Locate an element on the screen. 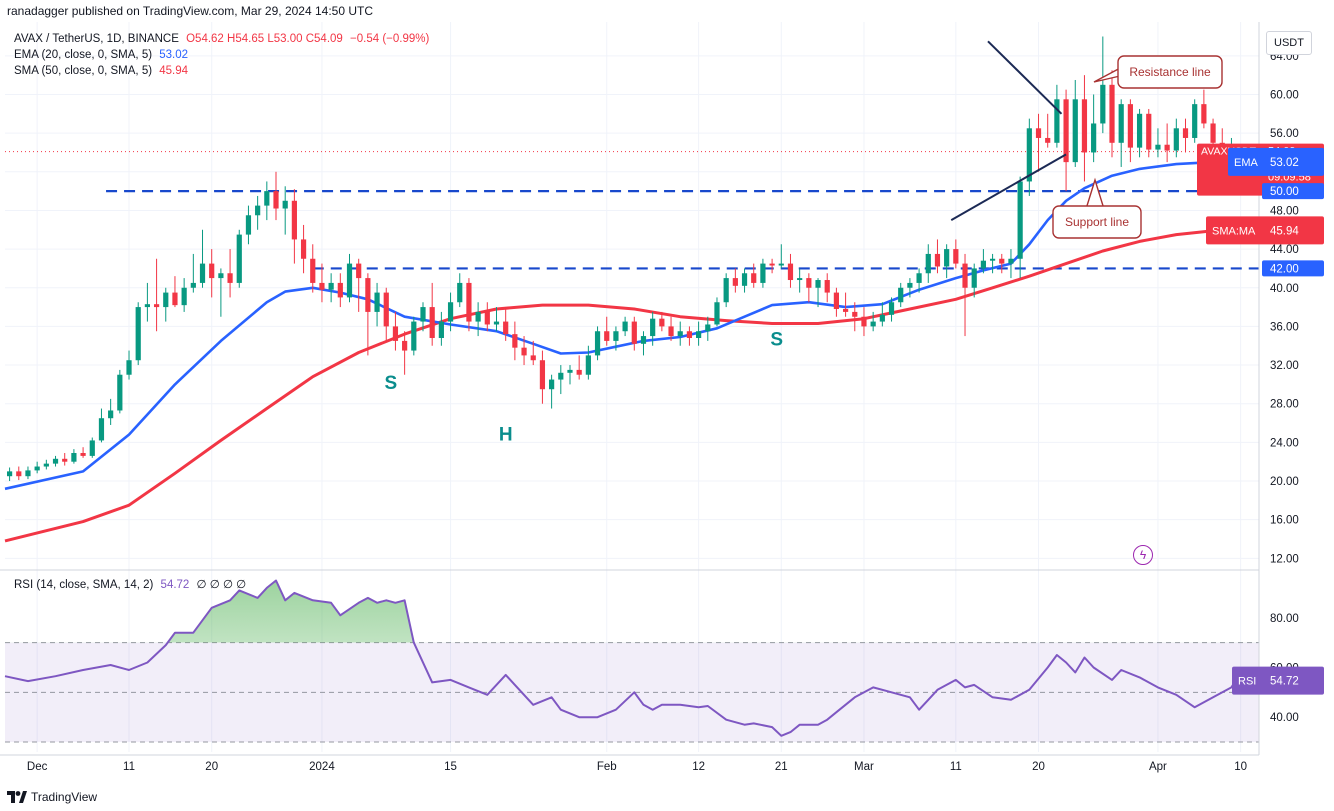 This screenshot has width=1334, height=811. resistance-trendline is located at coordinates (1025, 77).